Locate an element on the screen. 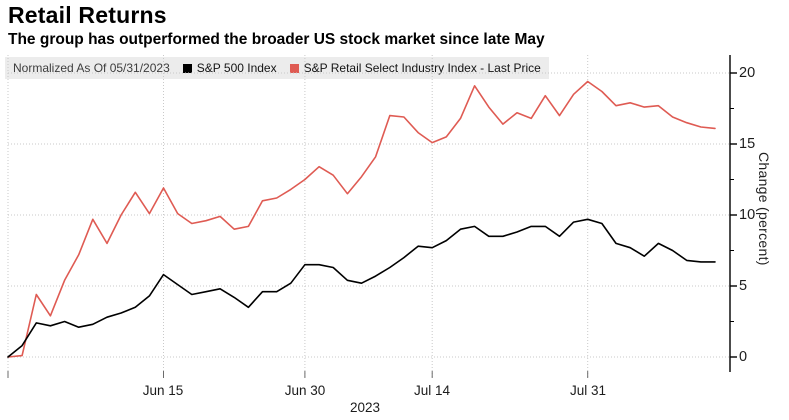 This screenshot has height=420, width=789. y-tick-label-10: 10 is located at coordinates (747, 215).